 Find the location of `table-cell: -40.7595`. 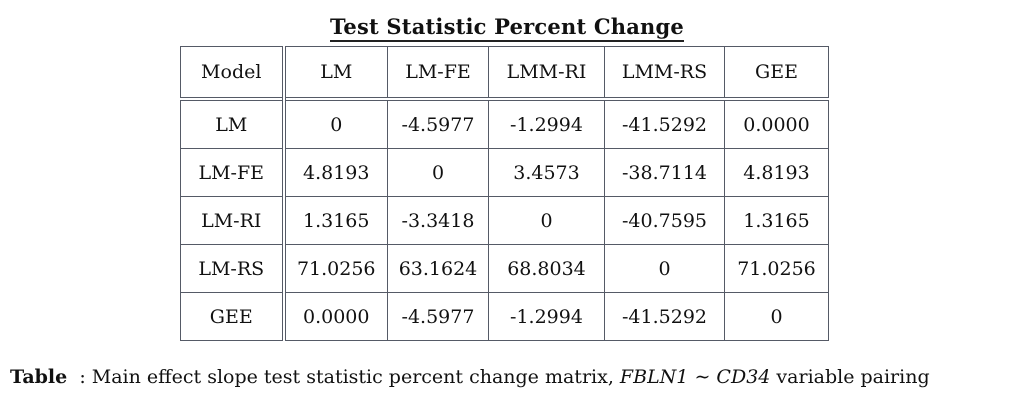

table-cell: -40.7595 is located at coordinates (664, 220).